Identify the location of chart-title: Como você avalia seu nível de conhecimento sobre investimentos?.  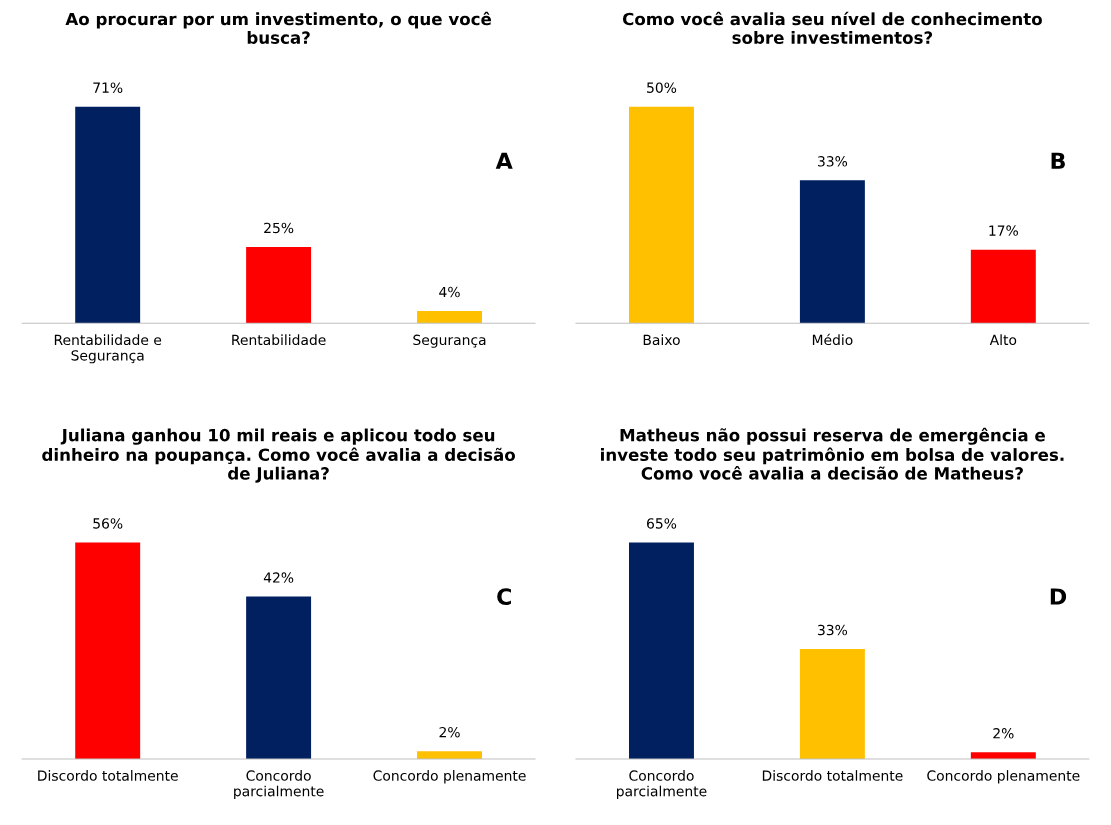
(832, 27).